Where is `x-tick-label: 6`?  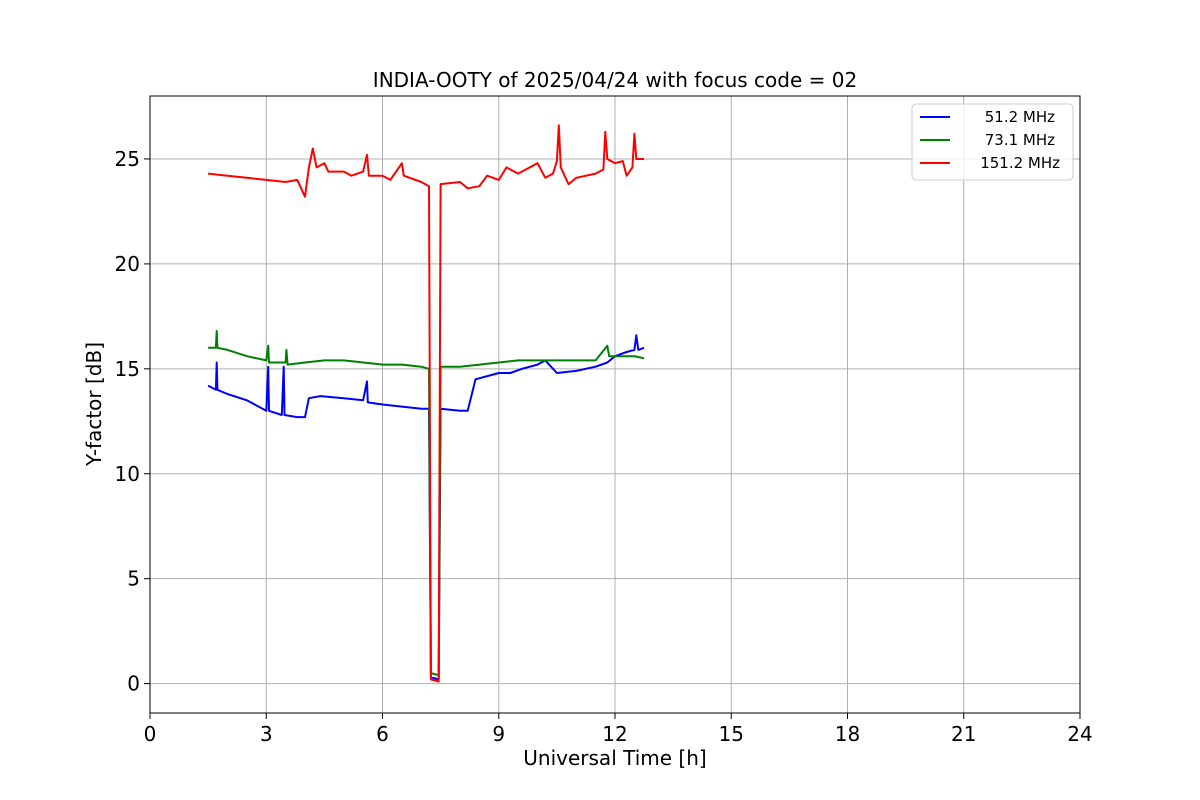 x-tick-label: 6 is located at coordinates (382, 734).